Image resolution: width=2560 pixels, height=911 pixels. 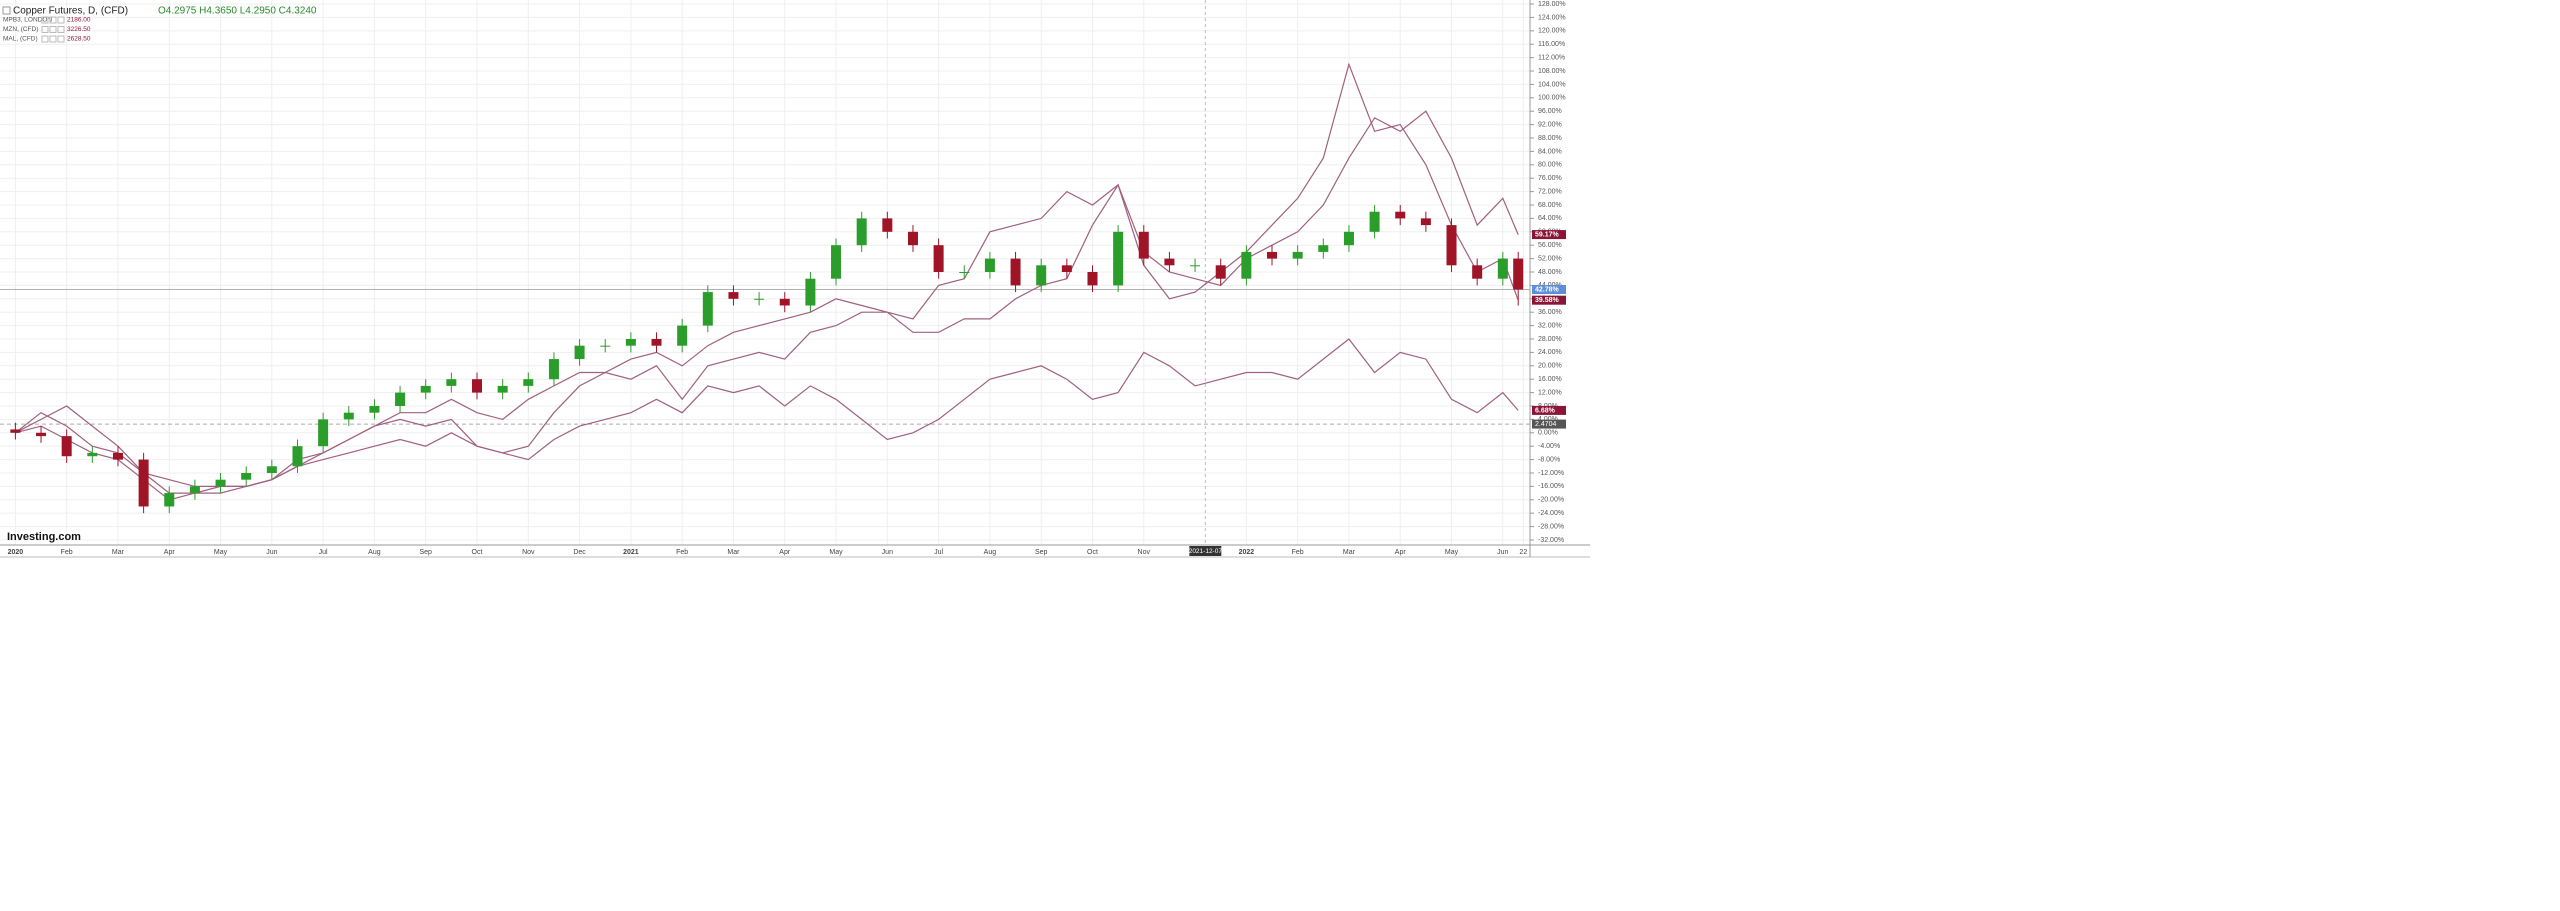 What do you see at coordinates (323, 552) in the screenshot?
I see `x-tick-label: Jul` at bounding box center [323, 552].